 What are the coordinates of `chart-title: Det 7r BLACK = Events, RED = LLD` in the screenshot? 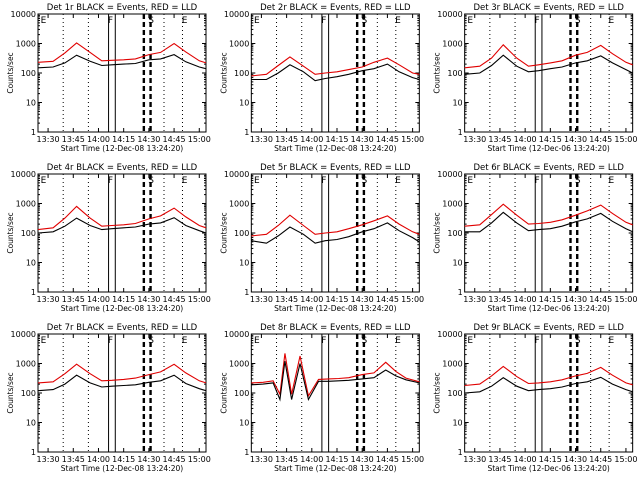 It's located at (122, 328).